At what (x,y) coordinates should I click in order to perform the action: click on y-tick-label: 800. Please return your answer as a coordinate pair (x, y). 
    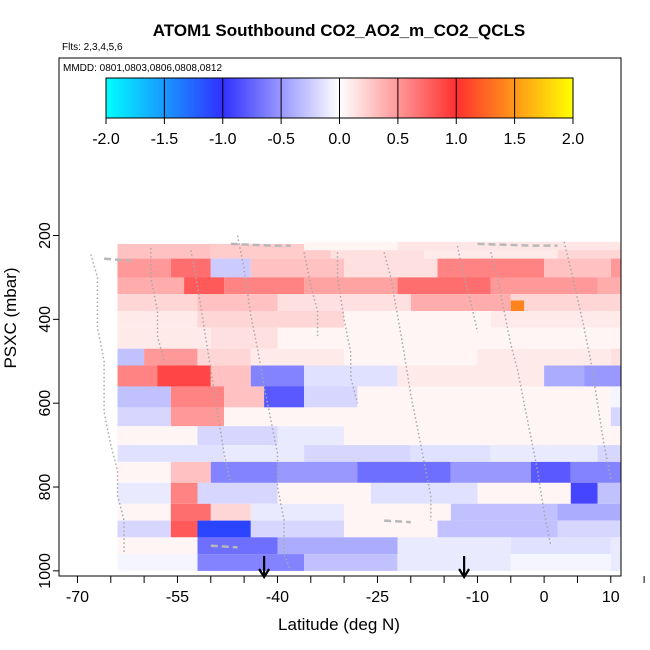
    Looking at the image, I should click on (45, 487).